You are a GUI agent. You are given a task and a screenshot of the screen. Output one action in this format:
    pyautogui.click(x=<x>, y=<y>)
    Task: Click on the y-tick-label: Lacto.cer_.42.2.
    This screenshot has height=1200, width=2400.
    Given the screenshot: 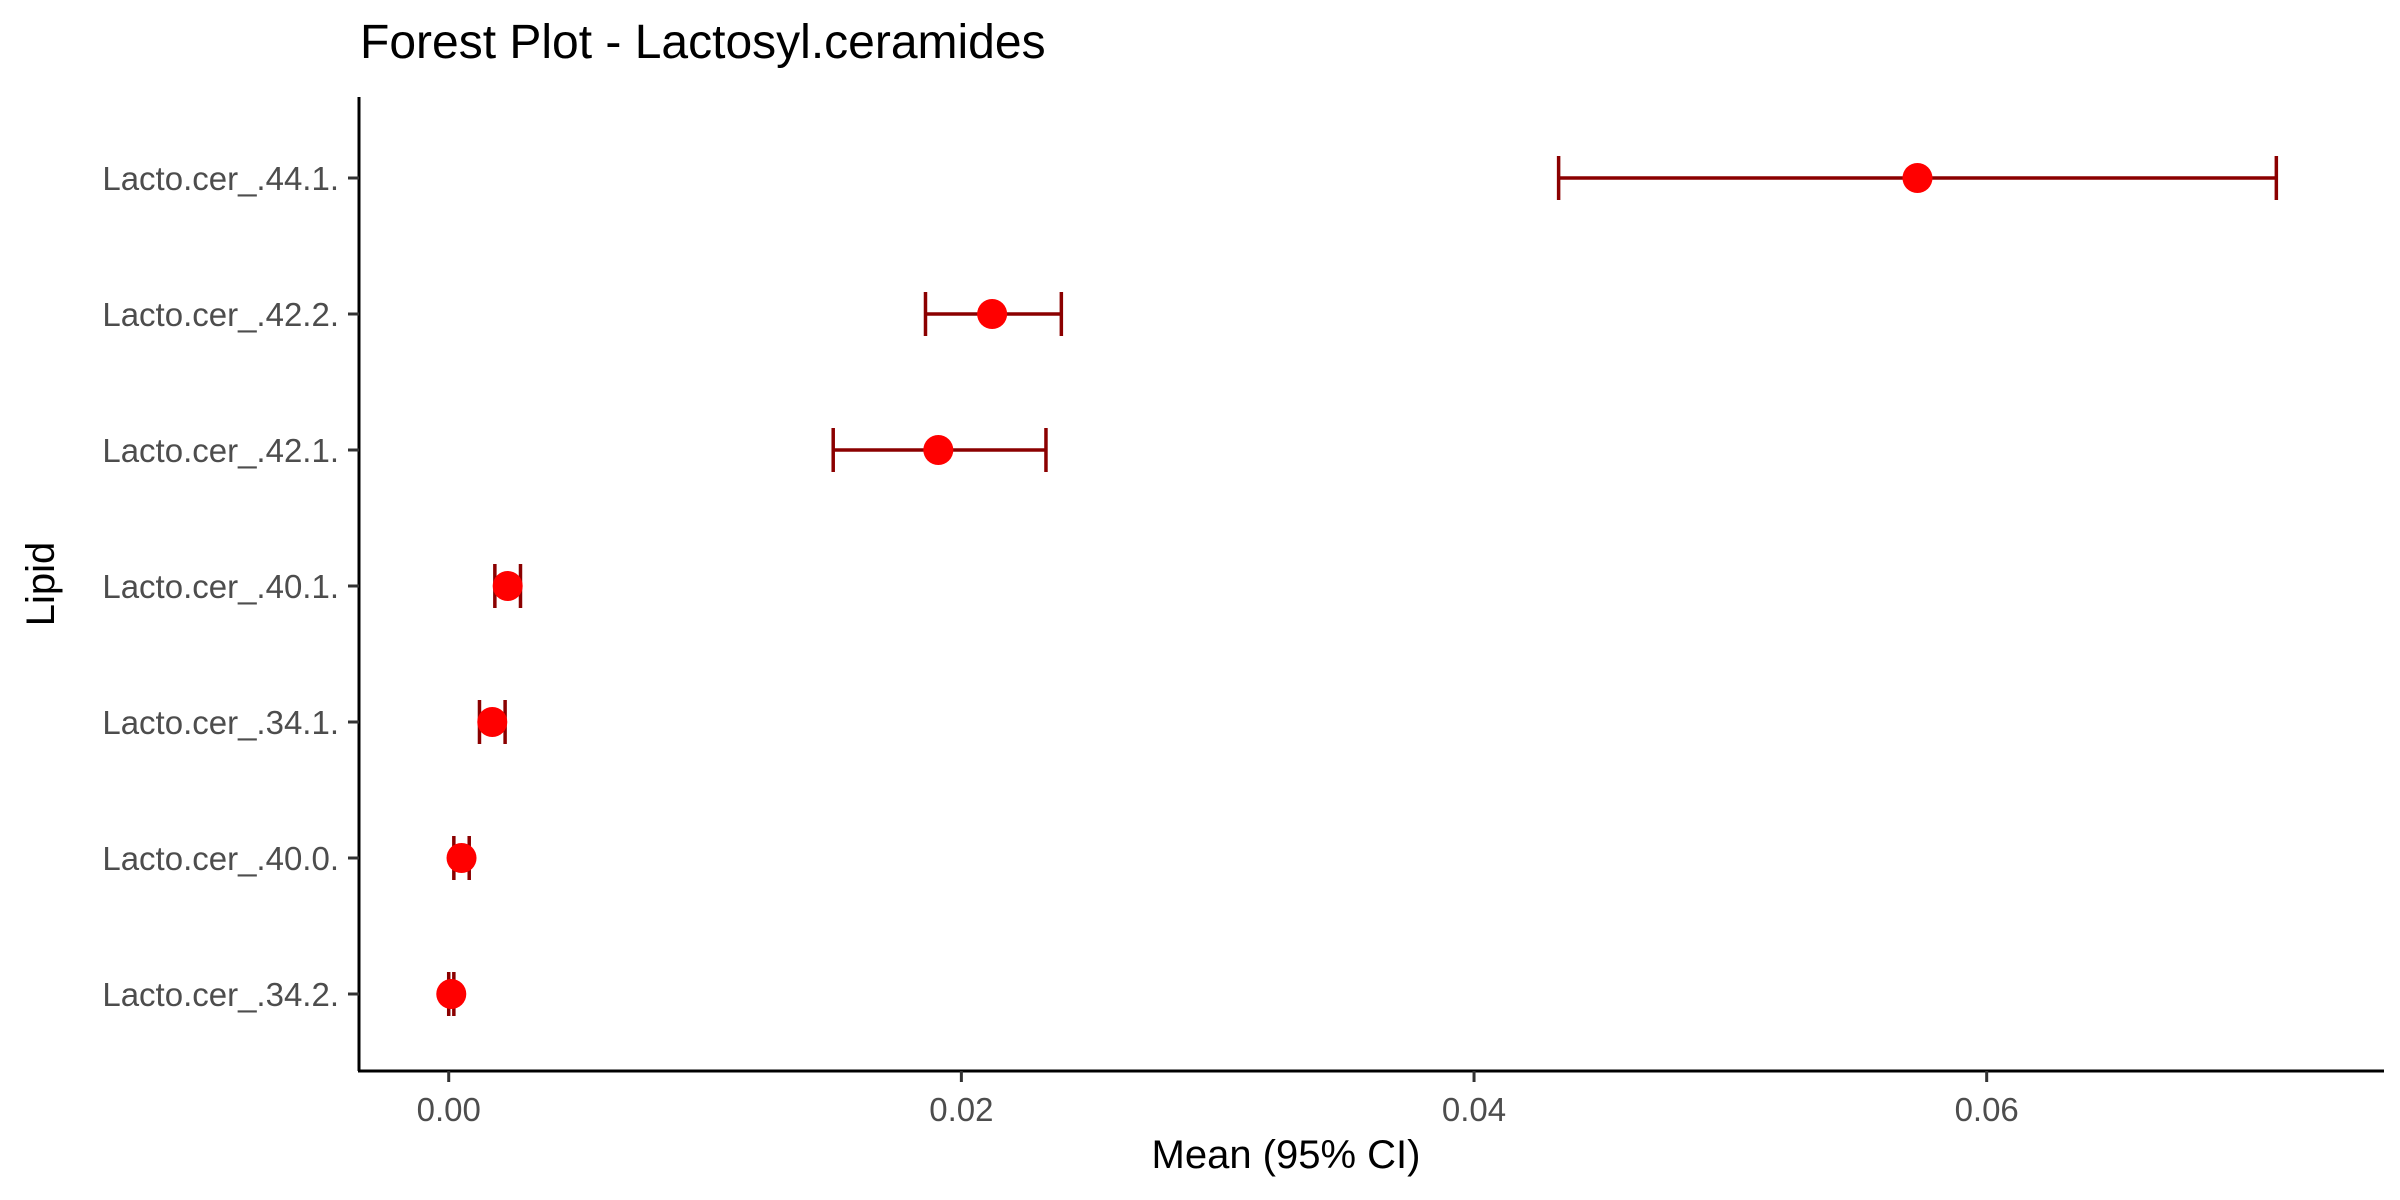 What is the action you would take?
    pyautogui.click(x=220, y=314)
    